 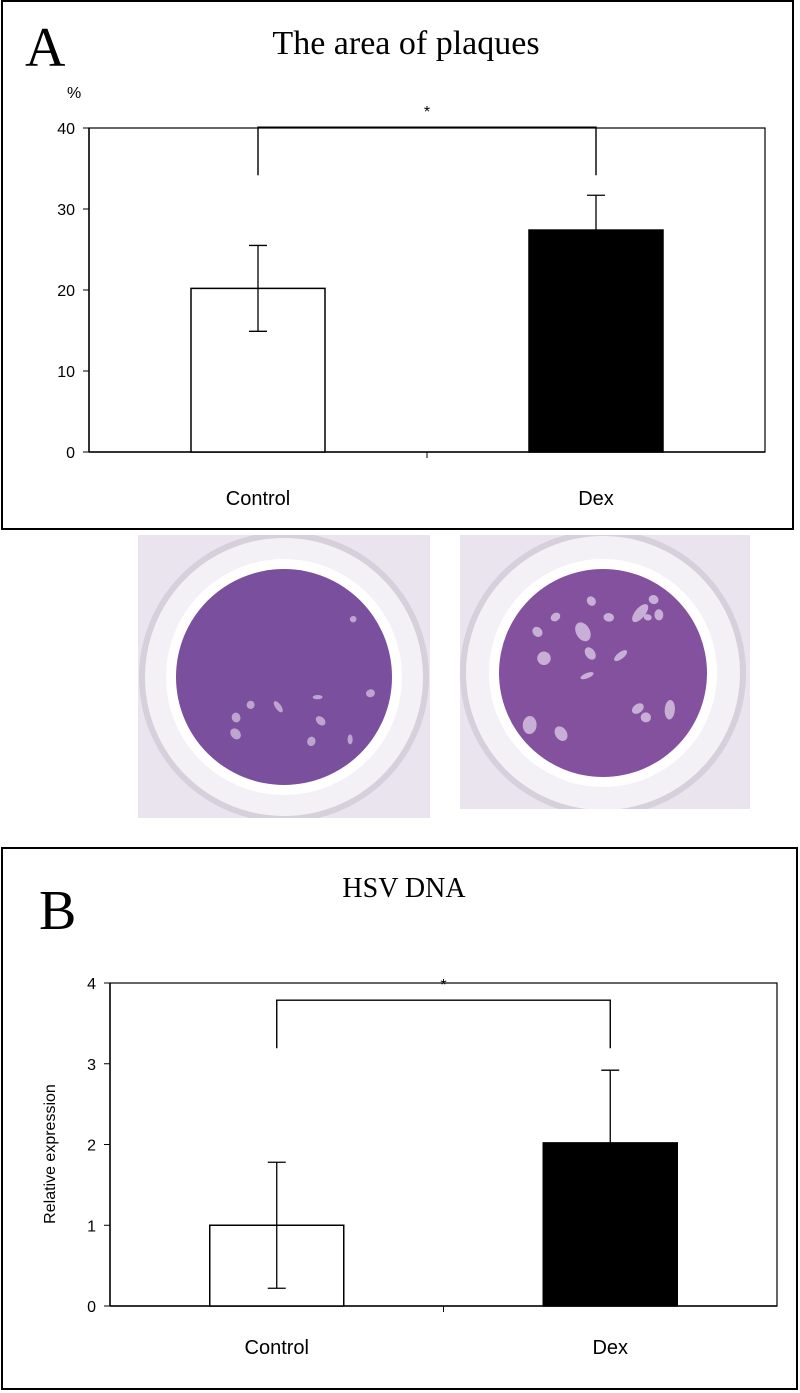 What do you see at coordinates (277, 1348) in the screenshot?
I see `chart-b-xtick-label-control: Control` at bounding box center [277, 1348].